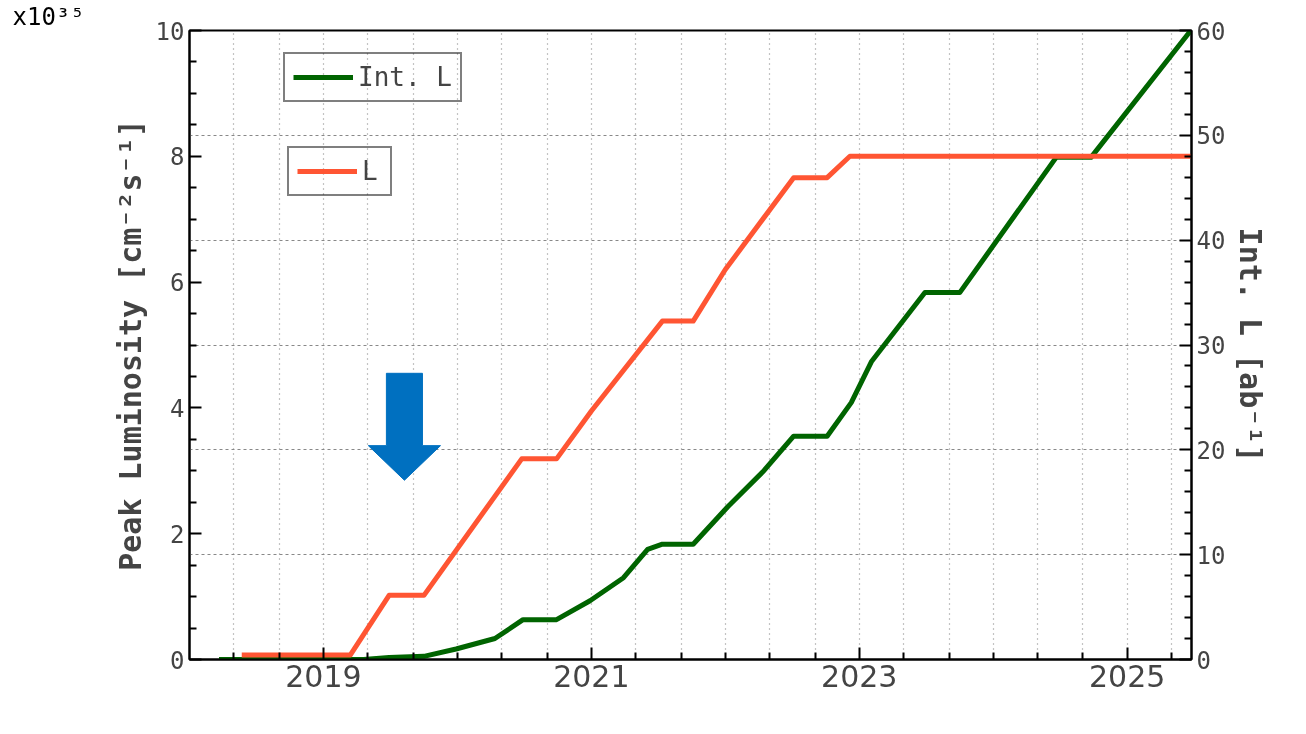  Describe the element at coordinates (370, 171) in the screenshot. I see `legend-label: L` at that location.